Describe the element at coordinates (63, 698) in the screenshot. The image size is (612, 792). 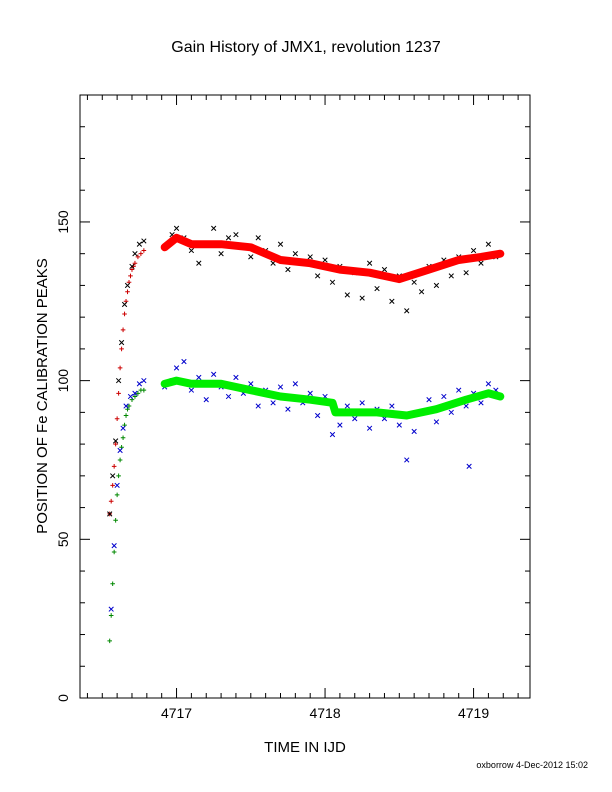
I see `y-tick-label: 0` at that location.